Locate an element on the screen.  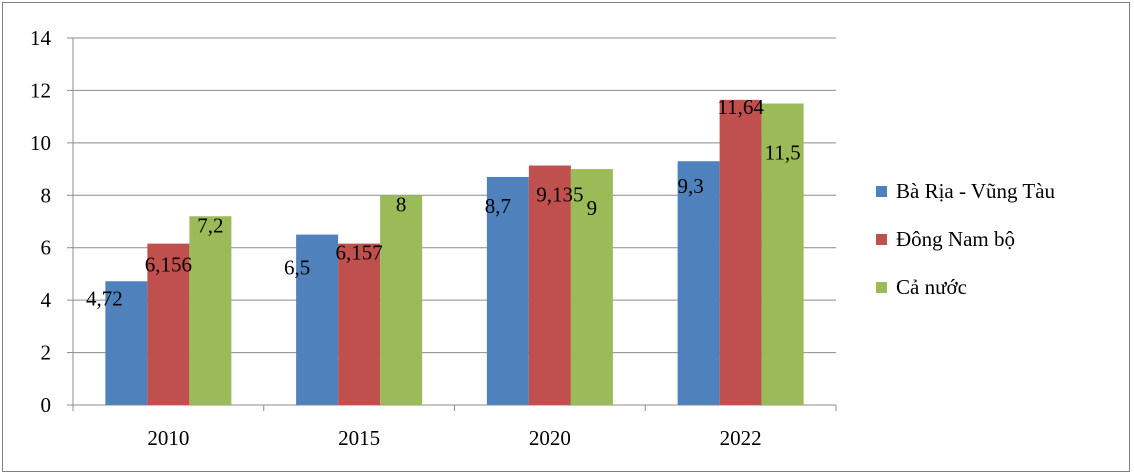
data-label-series-1-2010: 4,72 is located at coordinates (104, 298).